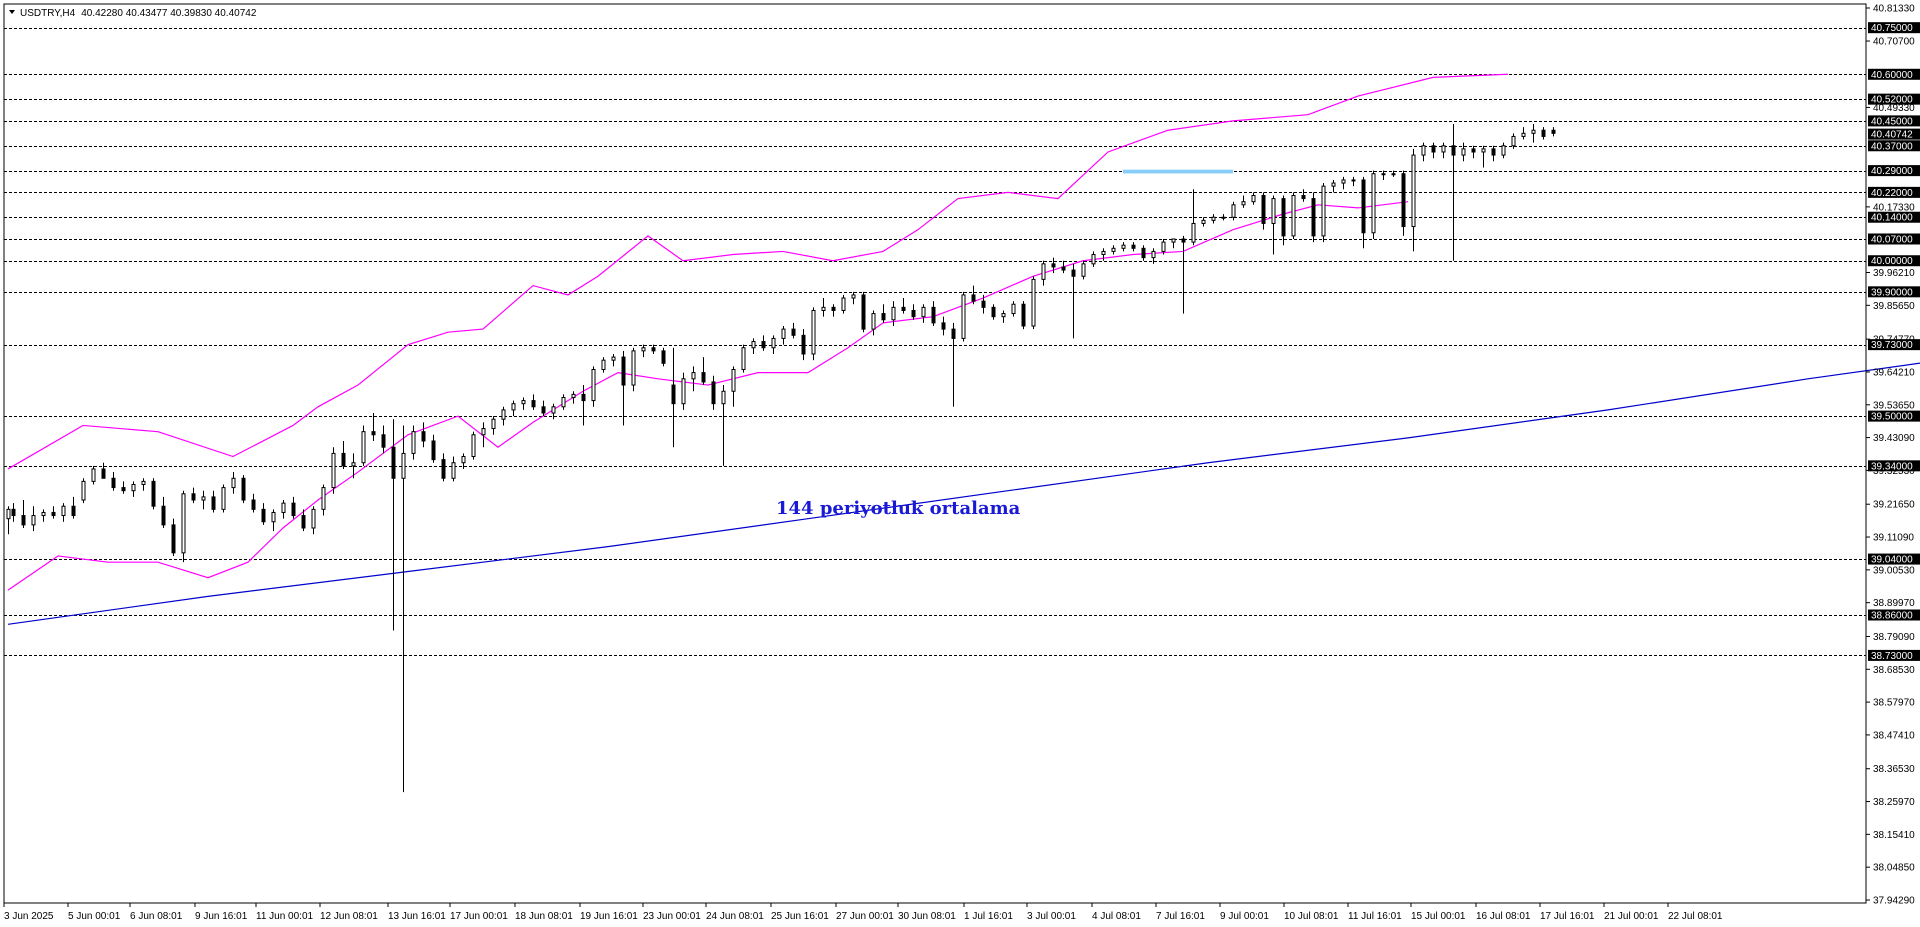 This screenshot has height=927, width=1920. Describe the element at coordinates (156, 916) in the screenshot. I see `x-tick-label: 6 Jun 08:01` at that location.